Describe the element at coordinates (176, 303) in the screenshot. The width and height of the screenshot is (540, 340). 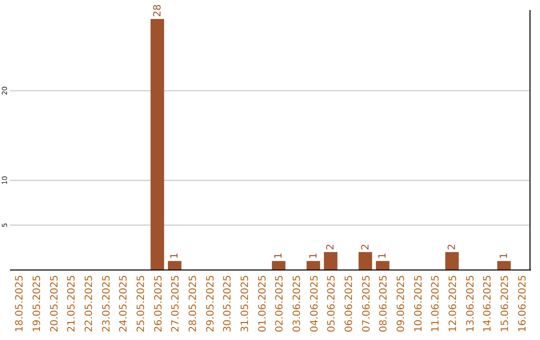
I see `x-tick-label: 27.05.2025` at that location.